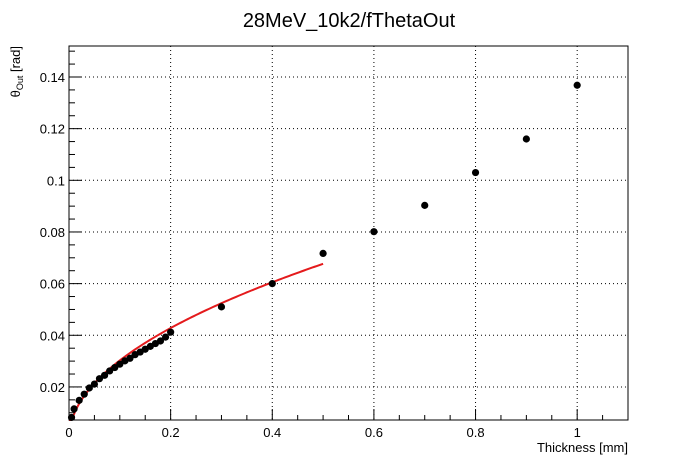  What do you see at coordinates (349, 21) in the screenshot?
I see `chart-title: 28MeV_10k2/fThetaOut` at bounding box center [349, 21].